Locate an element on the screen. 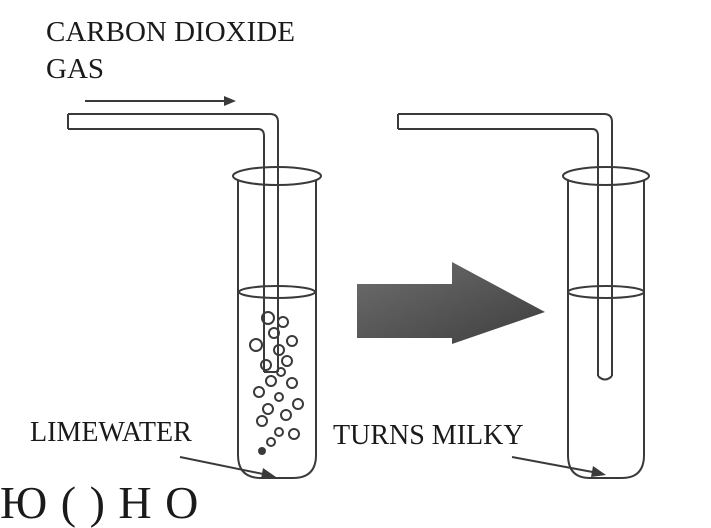 This screenshot has width=711, height=528. gas-label-line2: GAS is located at coordinates (75, 69).